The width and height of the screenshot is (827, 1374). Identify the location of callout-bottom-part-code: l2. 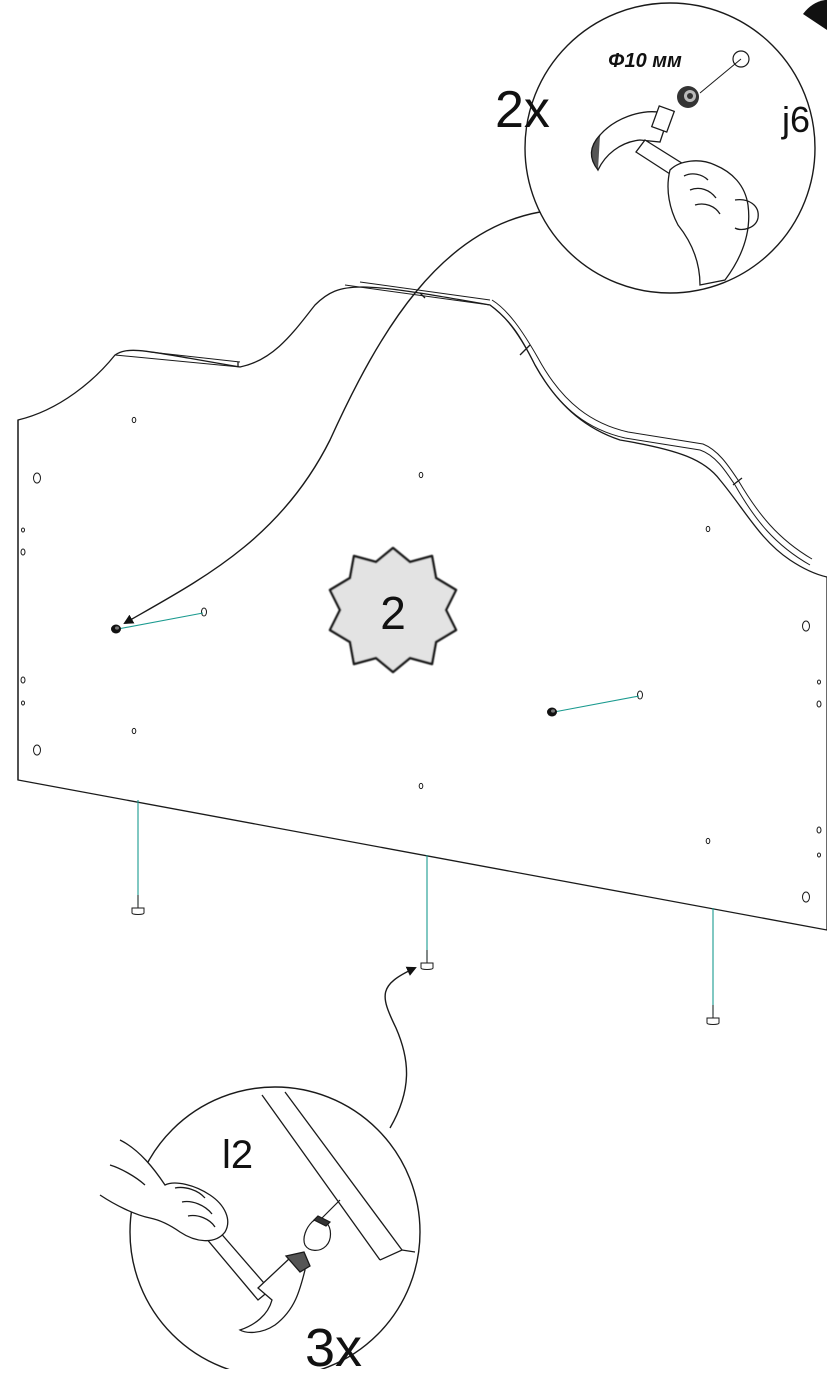
(237, 1155).